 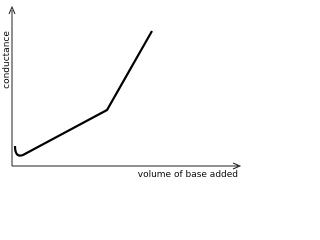 What do you see at coordinates (7, 60) in the screenshot?
I see `y-axis-label: conductance` at bounding box center [7, 60].